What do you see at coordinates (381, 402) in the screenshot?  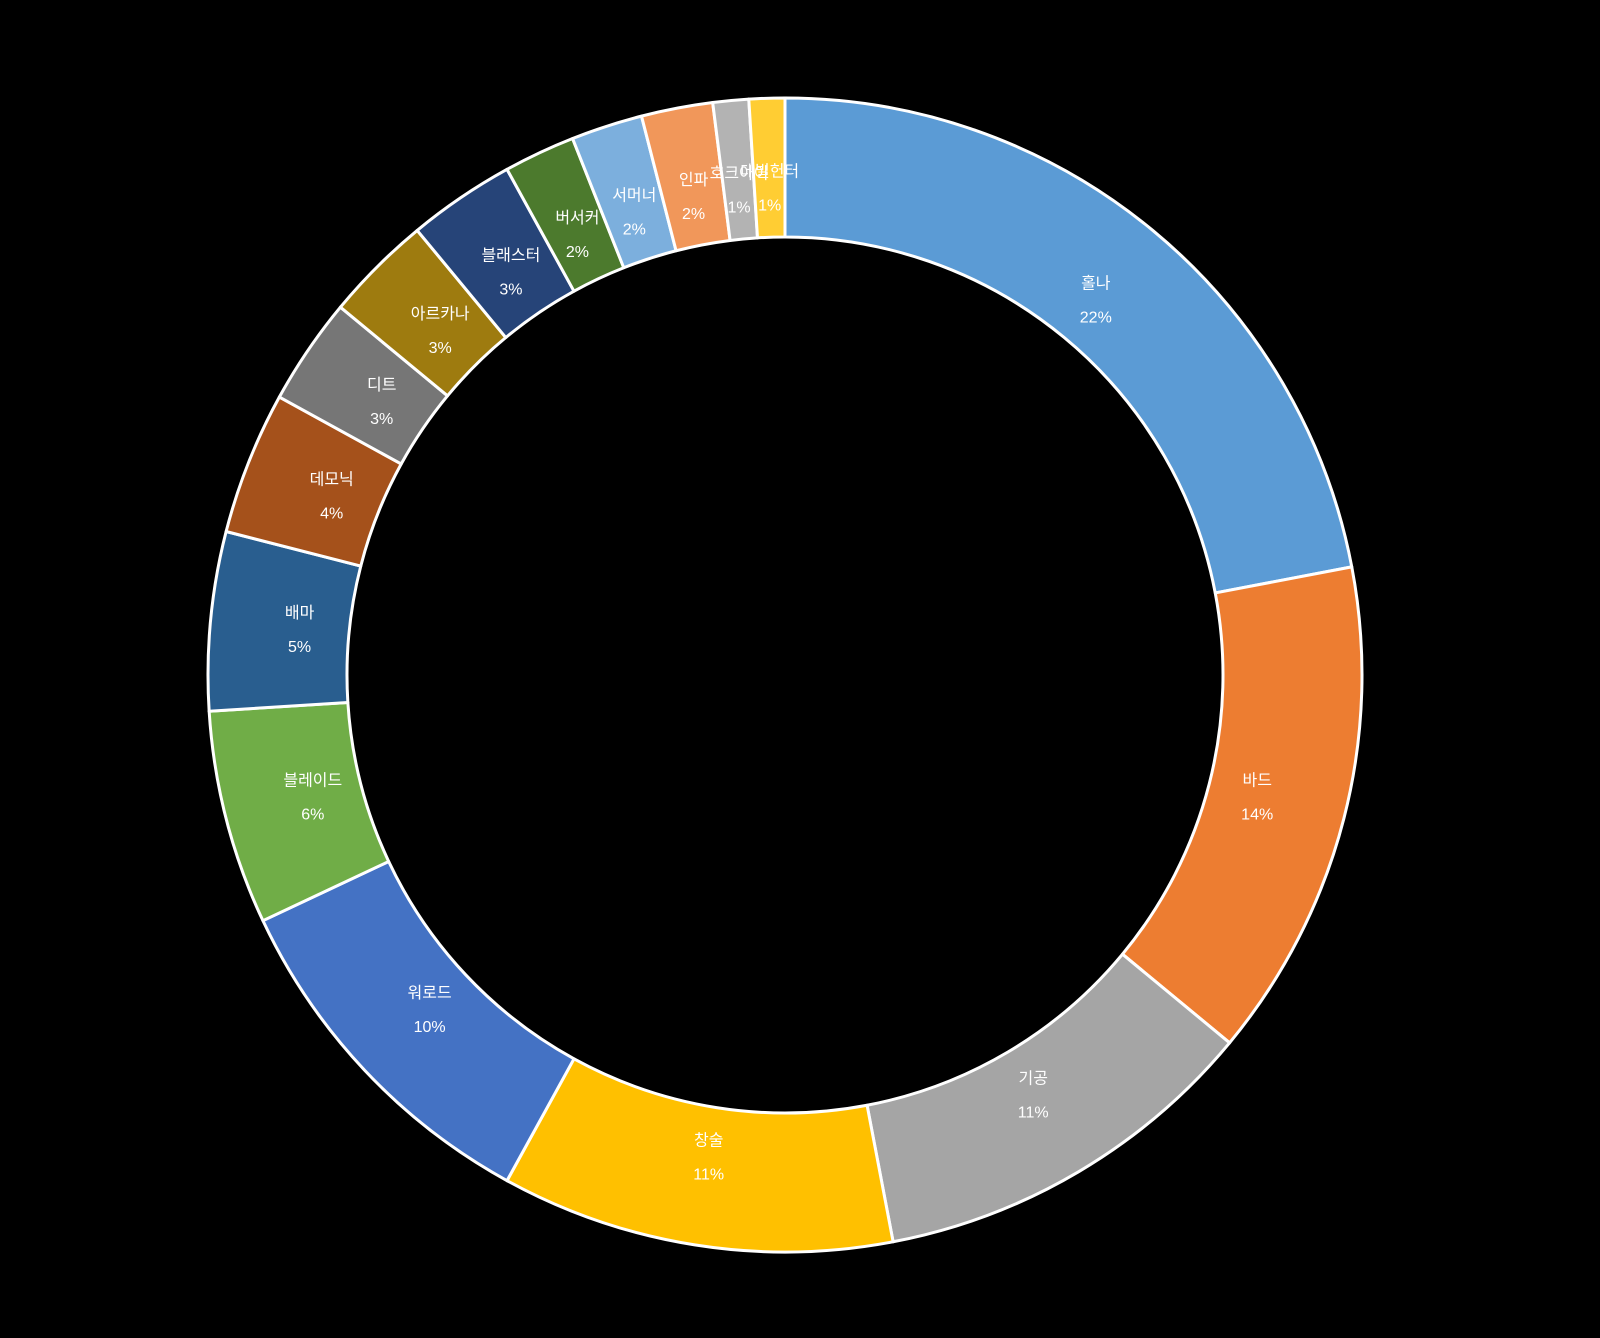 I see `slice-label-9: 디트 3%` at bounding box center [381, 402].